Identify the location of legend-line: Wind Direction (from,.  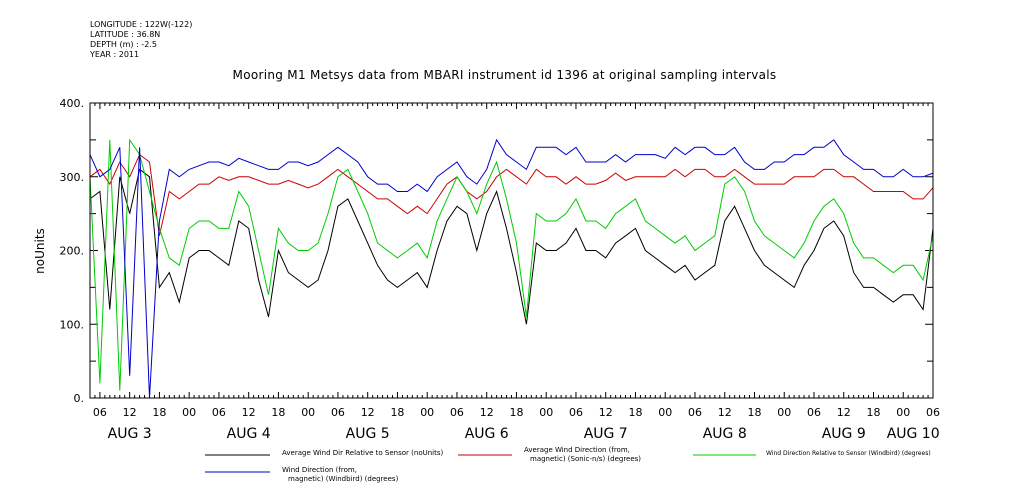
(319, 470).